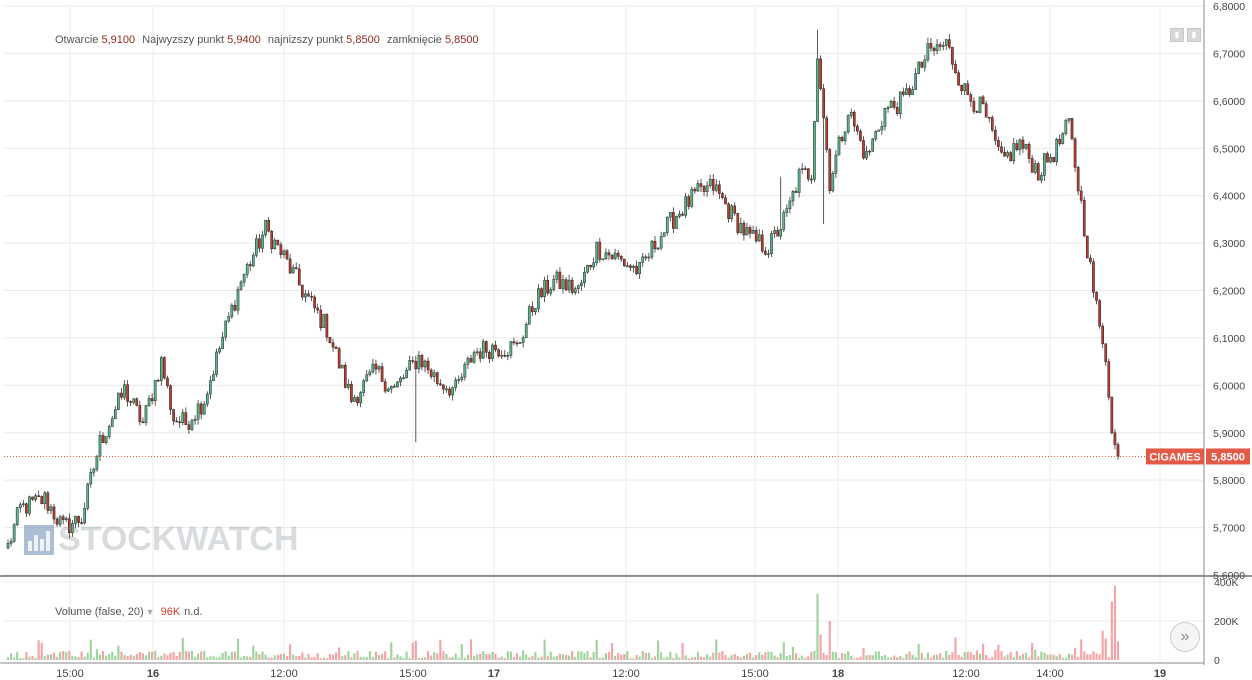  What do you see at coordinates (626, 674) in the screenshot?
I see `x-tick-label: 12:00` at bounding box center [626, 674].